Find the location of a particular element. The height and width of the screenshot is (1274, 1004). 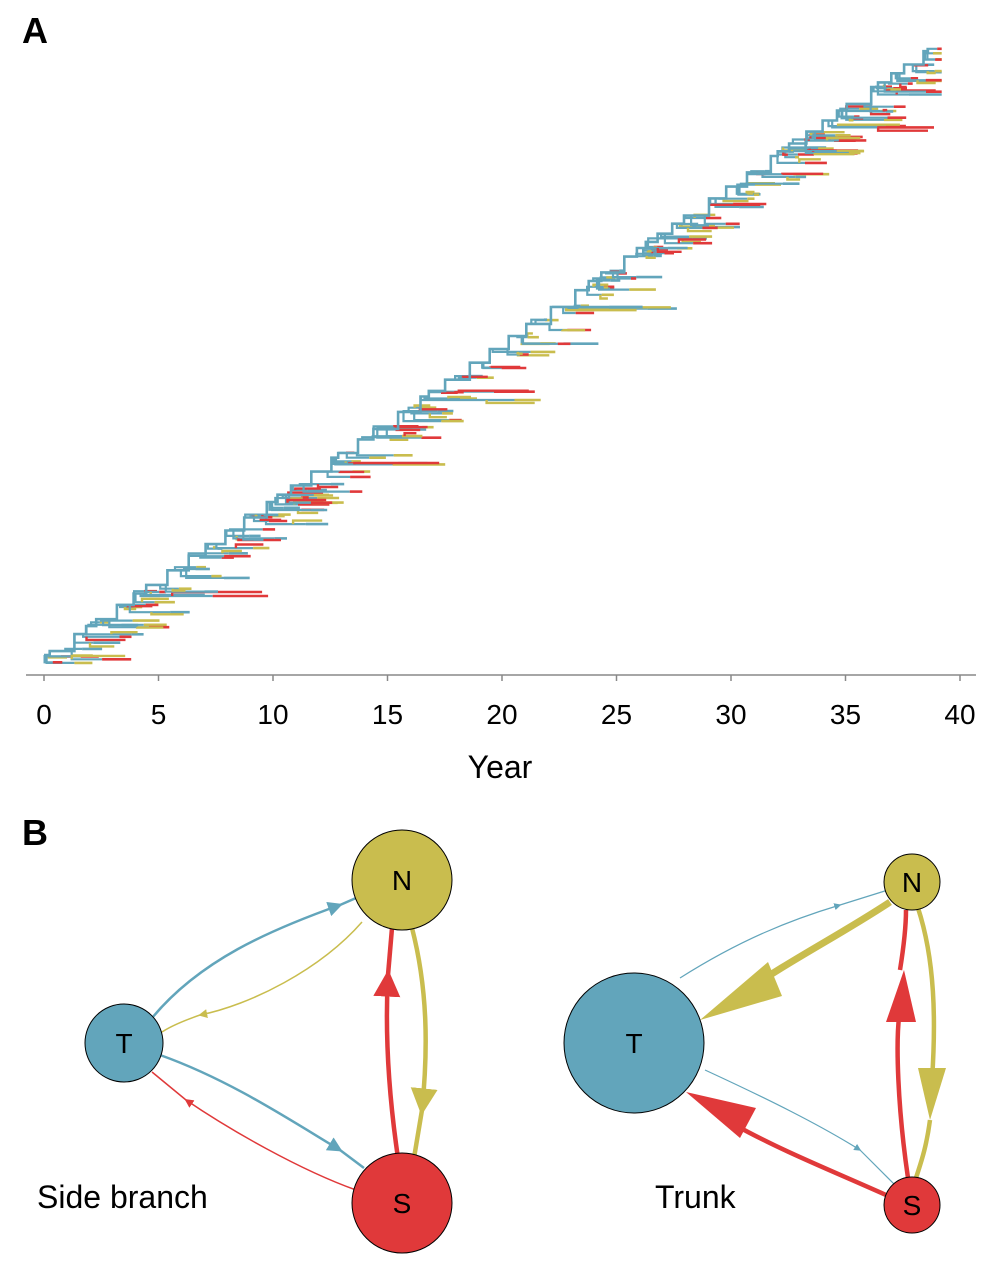

node-s-side-label: S is located at coordinates (402, 1203).